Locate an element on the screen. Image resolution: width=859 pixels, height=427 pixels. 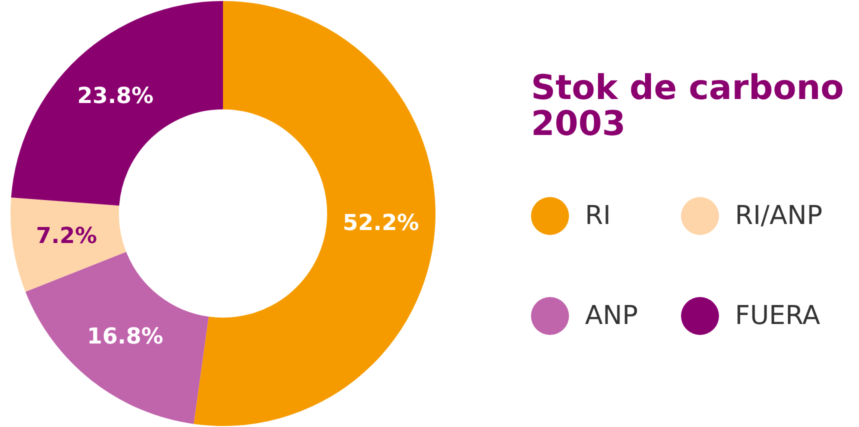
data-label: 52.2% is located at coordinates (381, 223).